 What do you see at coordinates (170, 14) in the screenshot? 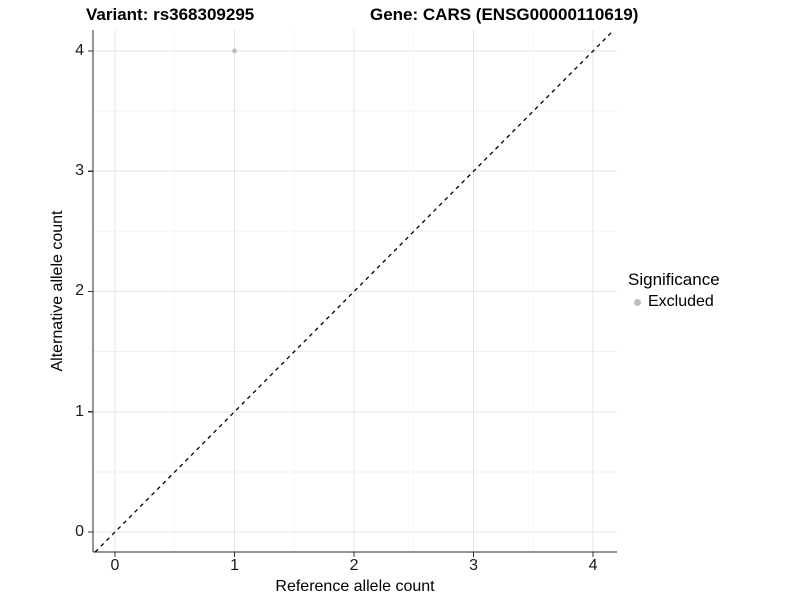
I see `variant-title: Variant: rs368309295` at bounding box center [170, 14].